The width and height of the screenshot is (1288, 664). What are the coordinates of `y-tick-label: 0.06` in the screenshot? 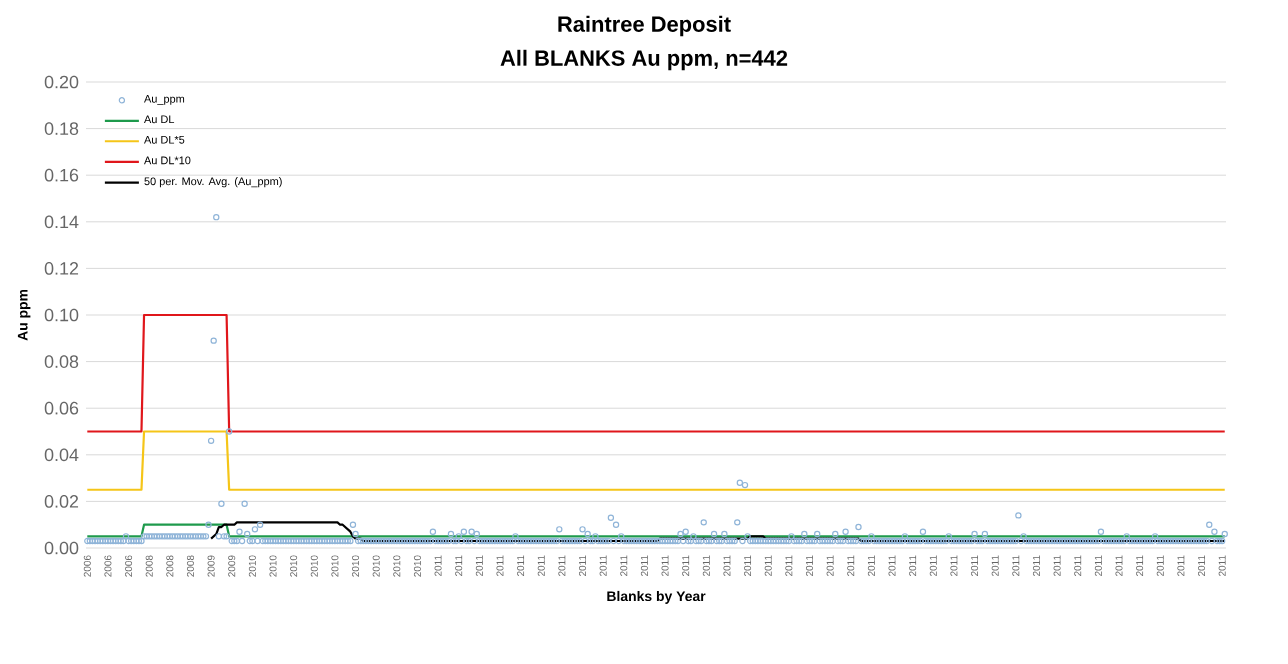 It's located at (61, 408).